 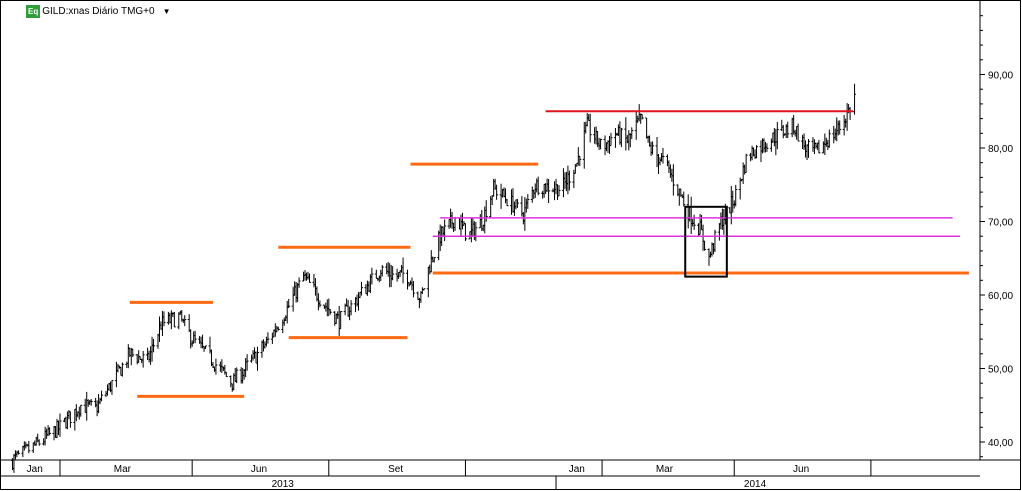 I want to click on y-tick-label: 60,00, so click(x=1000, y=296).